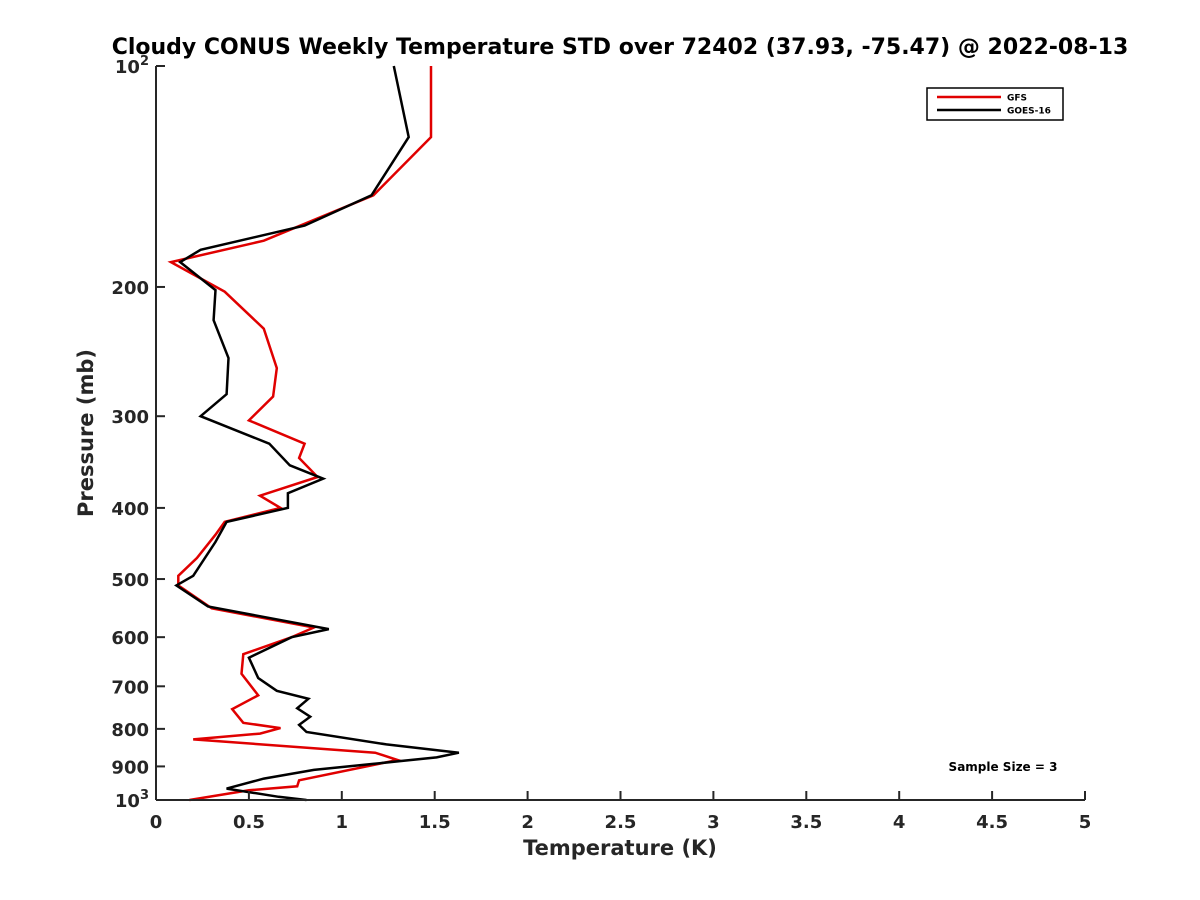 Image resolution: width=1200 pixels, height=900 pixels. Describe the element at coordinates (130, 580) in the screenshot. I see `y-tick-label: 500` at that location.